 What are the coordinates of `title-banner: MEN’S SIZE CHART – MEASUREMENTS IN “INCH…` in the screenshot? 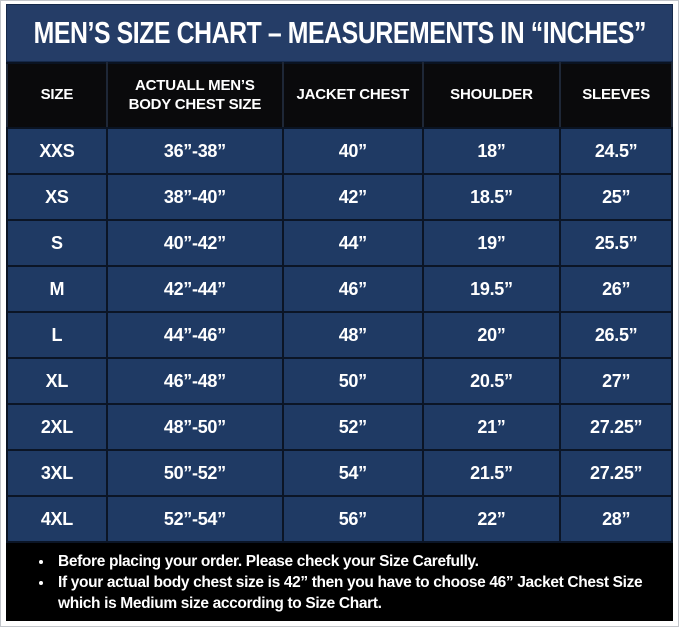 It's located at (339, 33).